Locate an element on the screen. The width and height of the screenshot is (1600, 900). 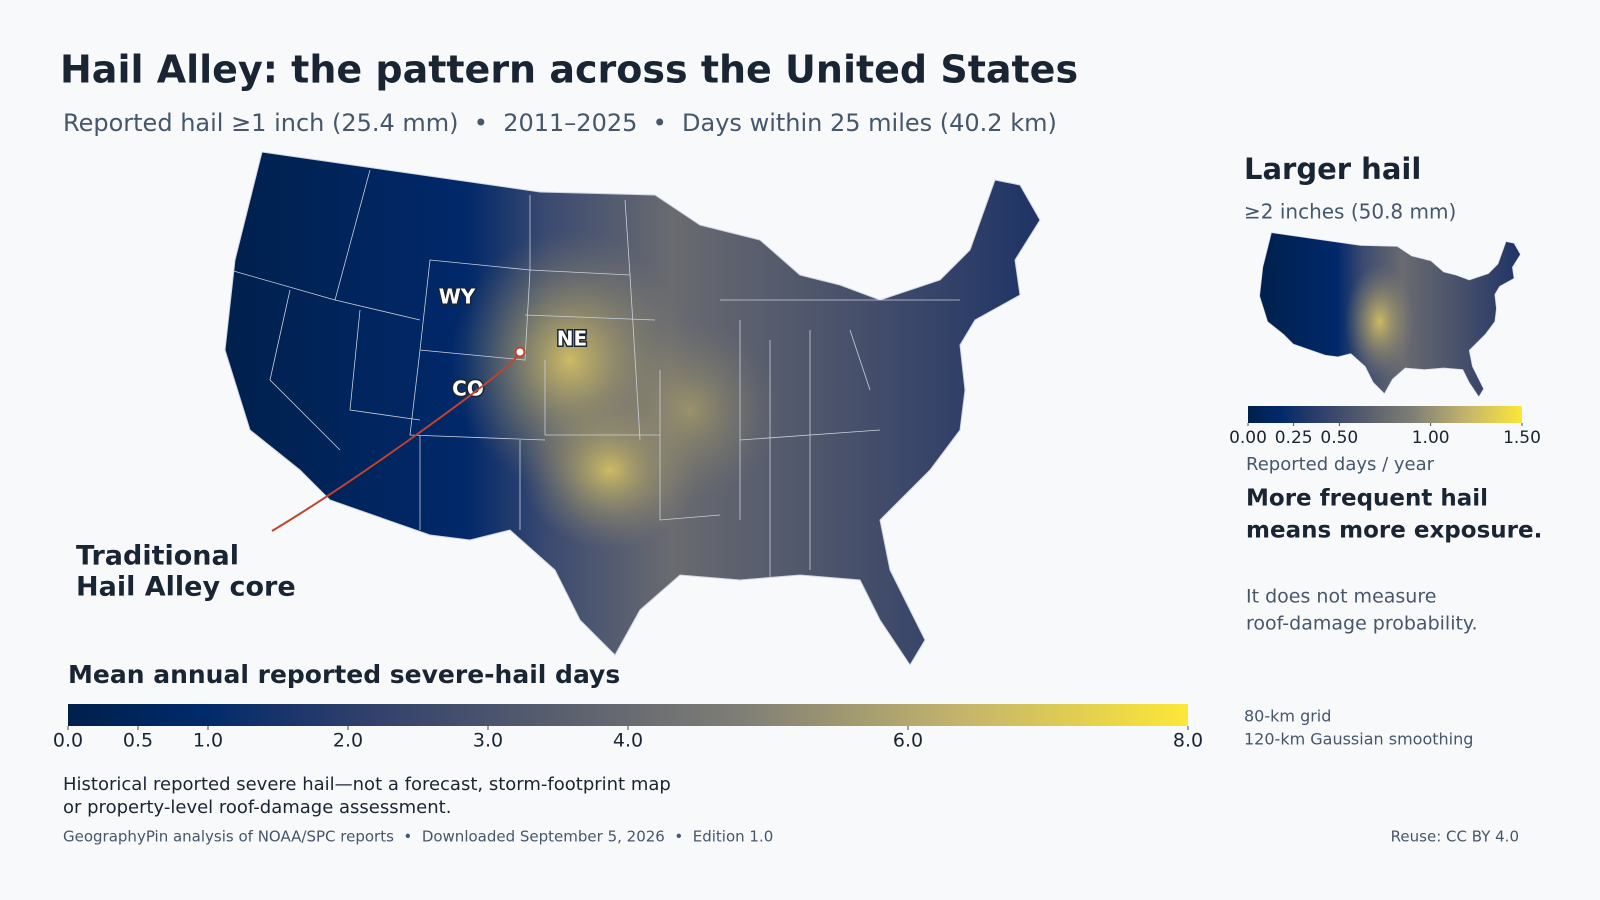
tick-label: 0.00 is located at coordinates (1248, 438).